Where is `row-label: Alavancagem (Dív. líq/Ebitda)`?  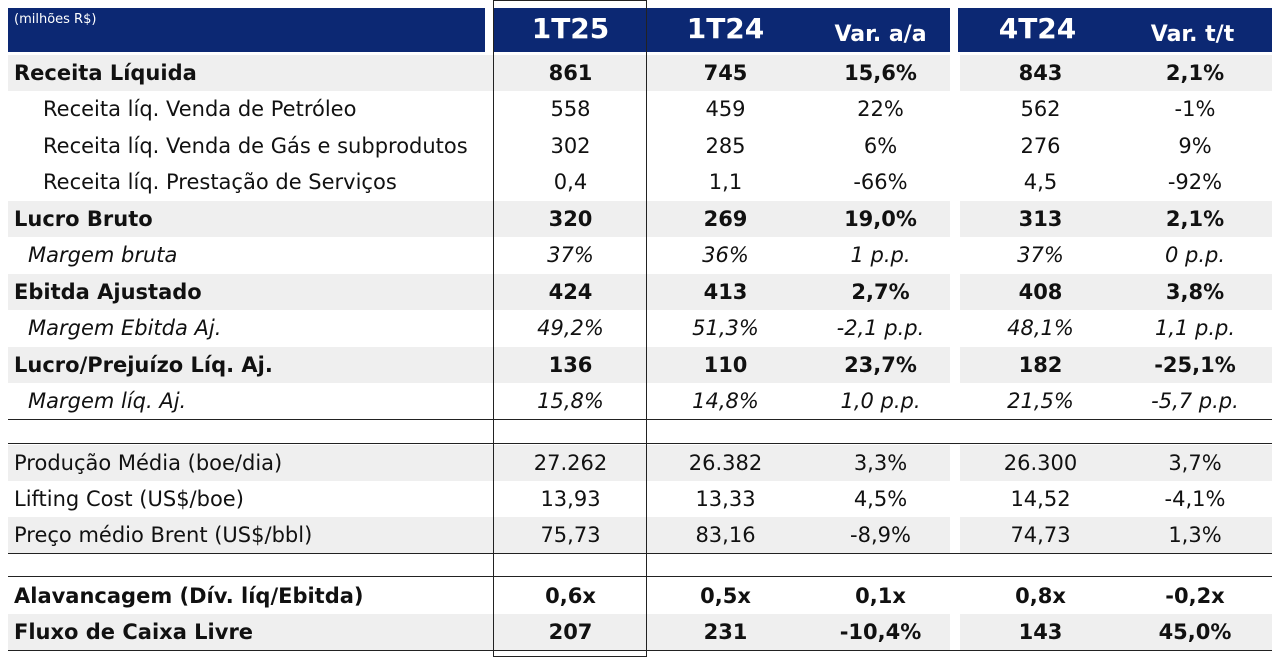 row-label: Alavancagem (Dív. líq/Ebitda) is located at coordinates (189, 596).